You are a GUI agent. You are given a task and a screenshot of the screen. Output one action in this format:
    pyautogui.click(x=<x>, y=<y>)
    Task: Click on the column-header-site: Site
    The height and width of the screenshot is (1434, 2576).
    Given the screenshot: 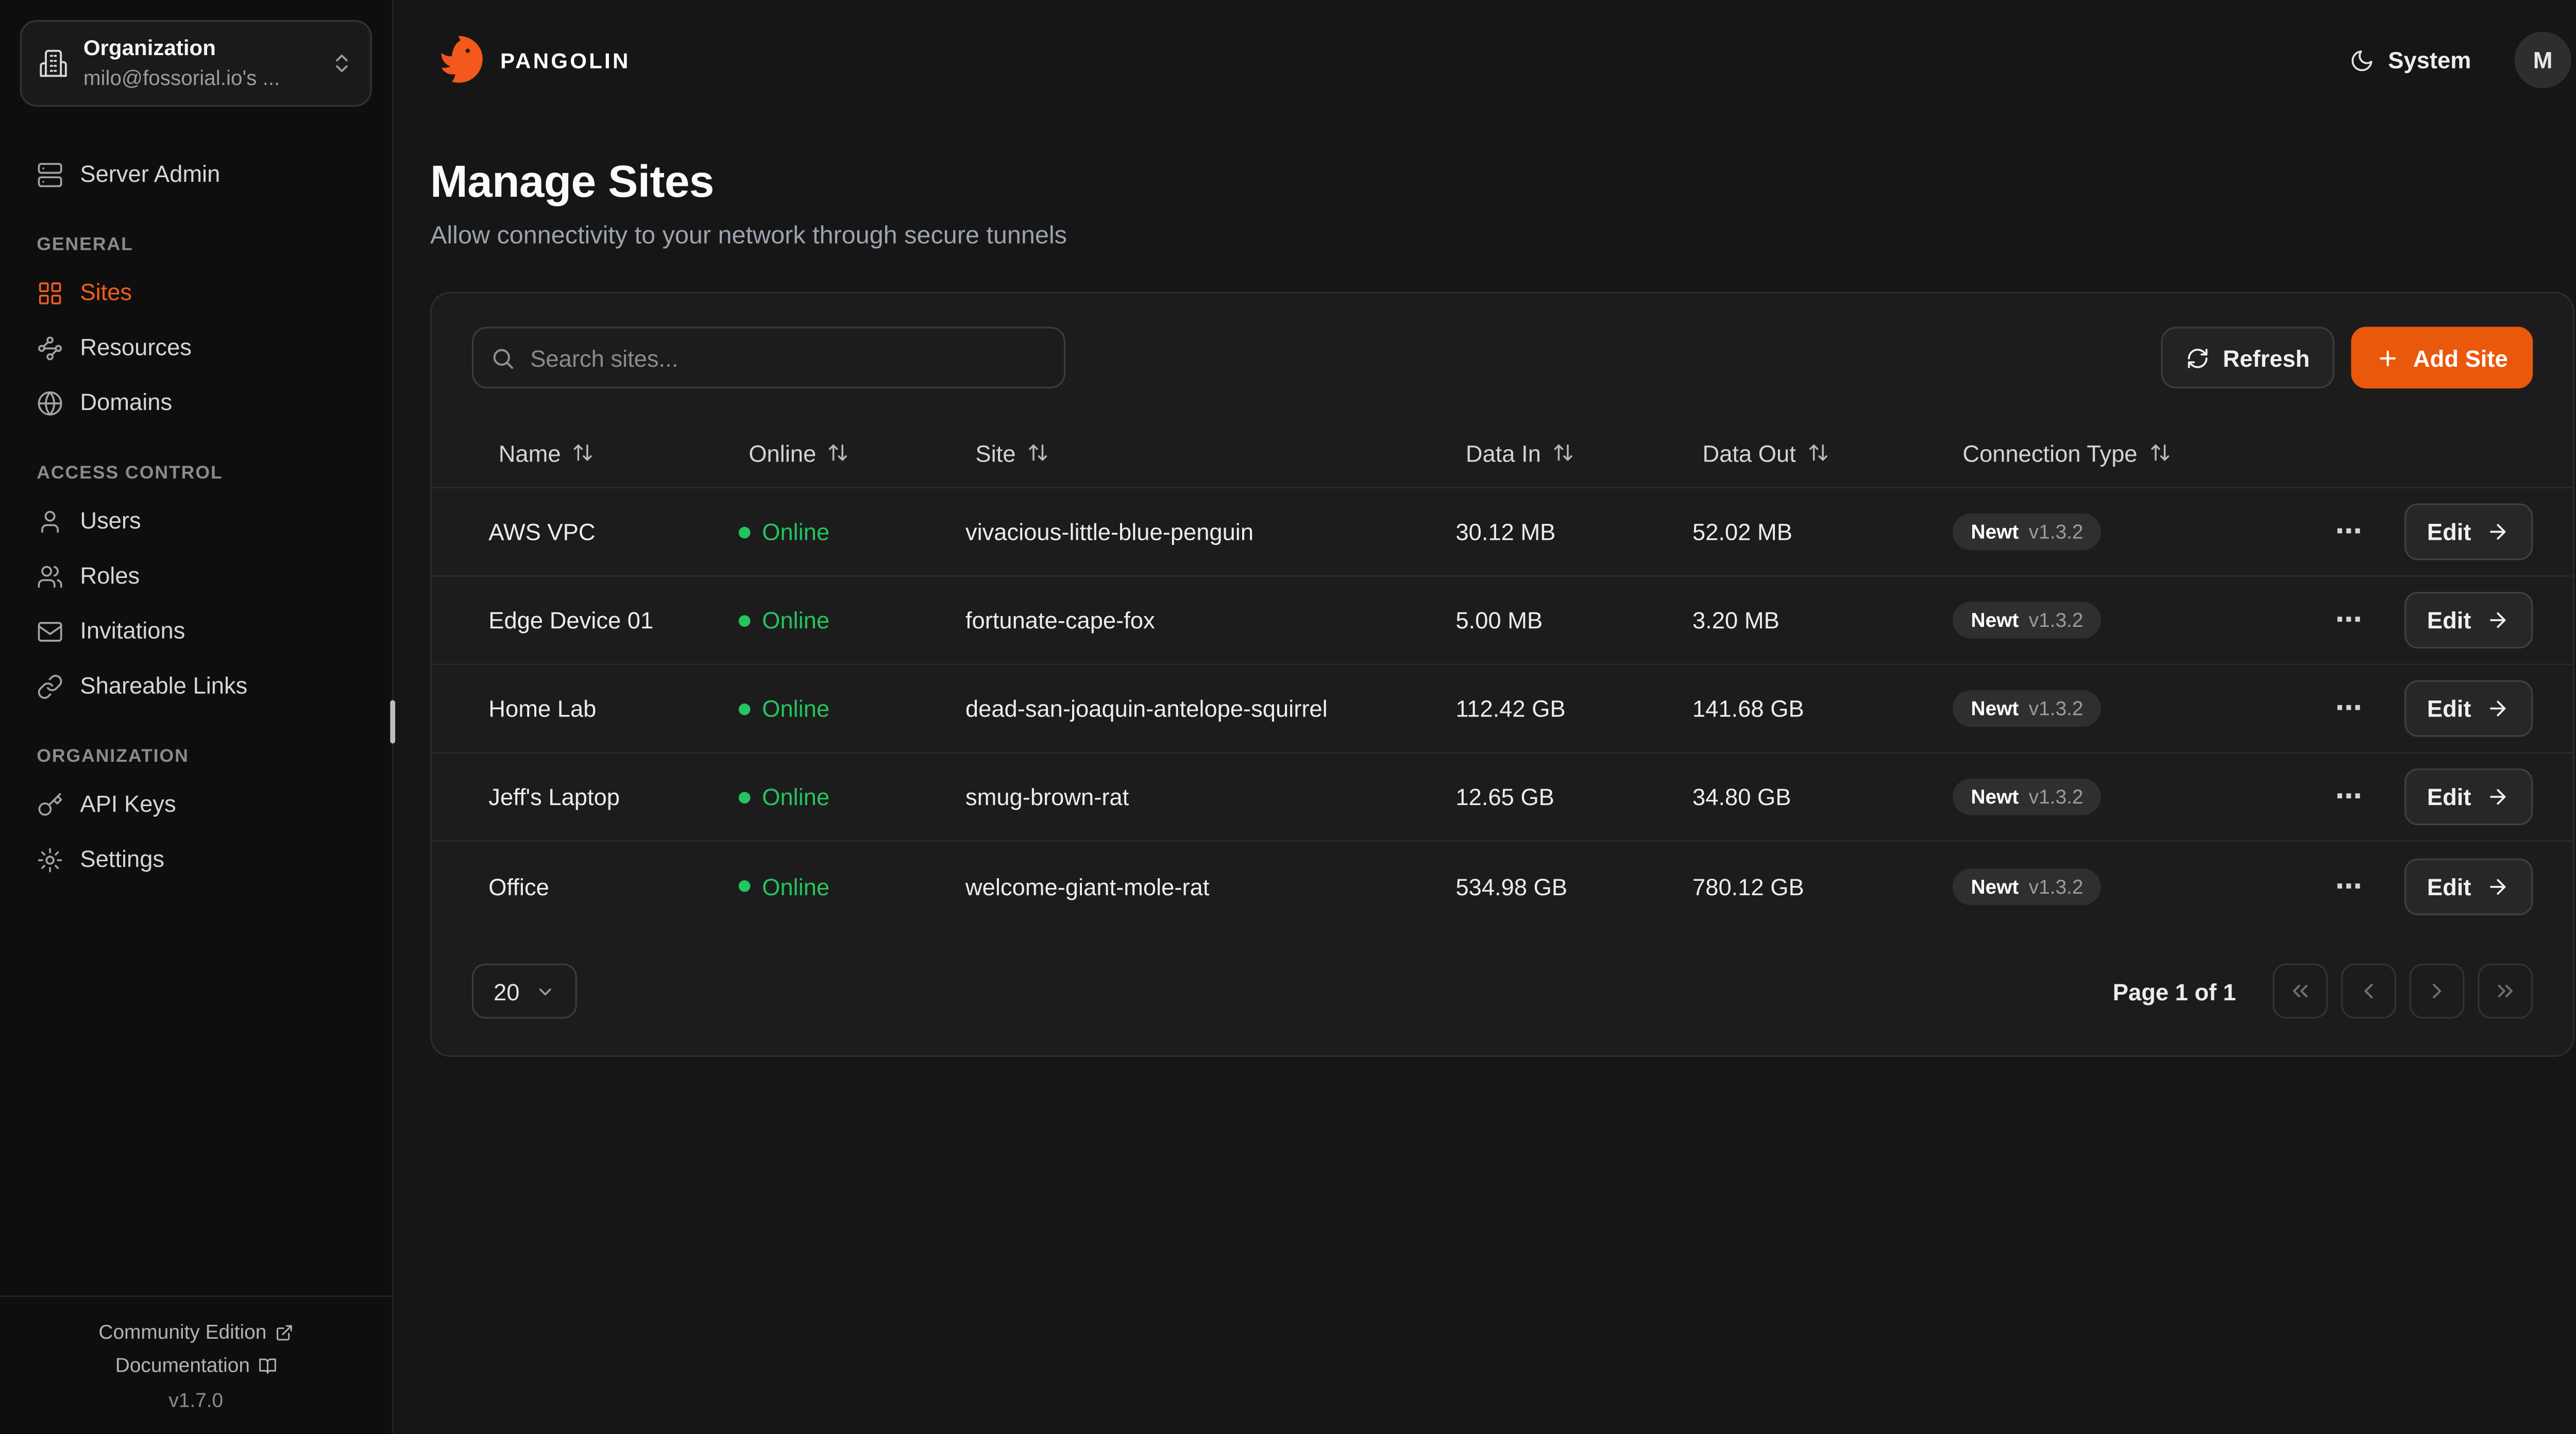 What is the action you would take?
    pyautogui.click(x=1194, y=452)
    